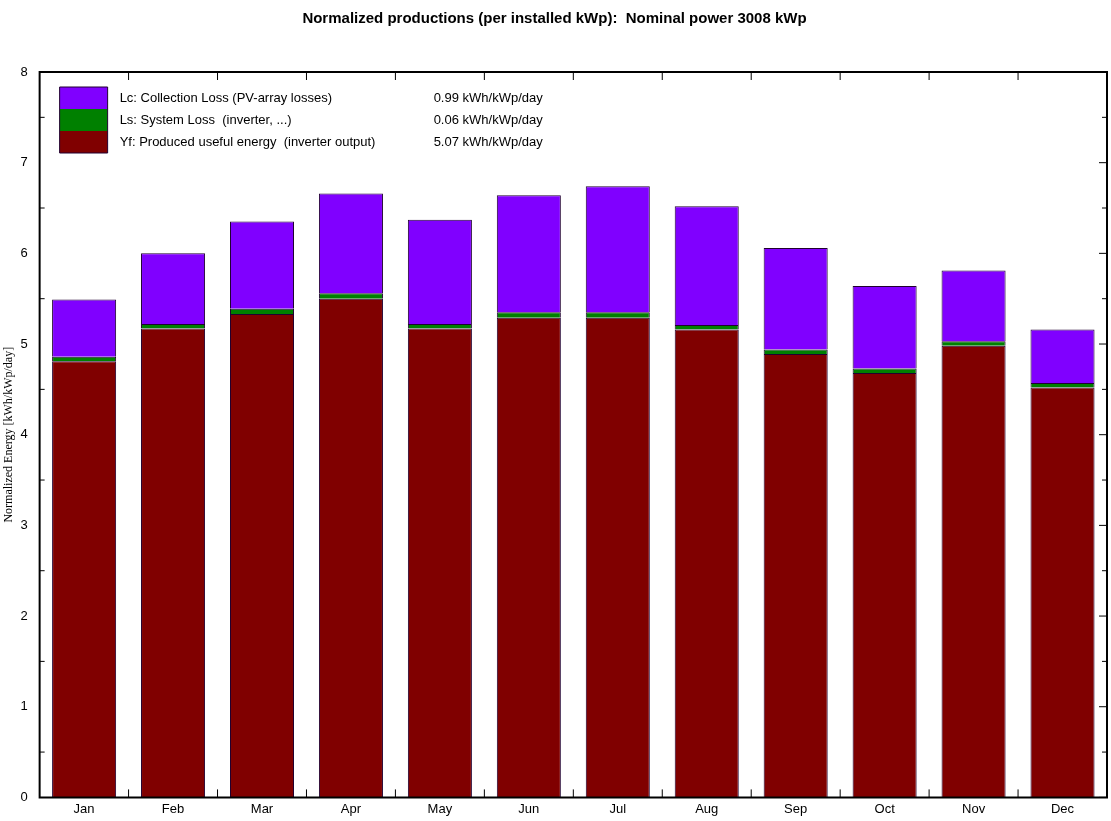 Image resolution: width=1111 pixels, height=821 pixels. Describe the element at coordinates (974, 808) in the screenshot. I see `x-tick-label: Nov` at that location.